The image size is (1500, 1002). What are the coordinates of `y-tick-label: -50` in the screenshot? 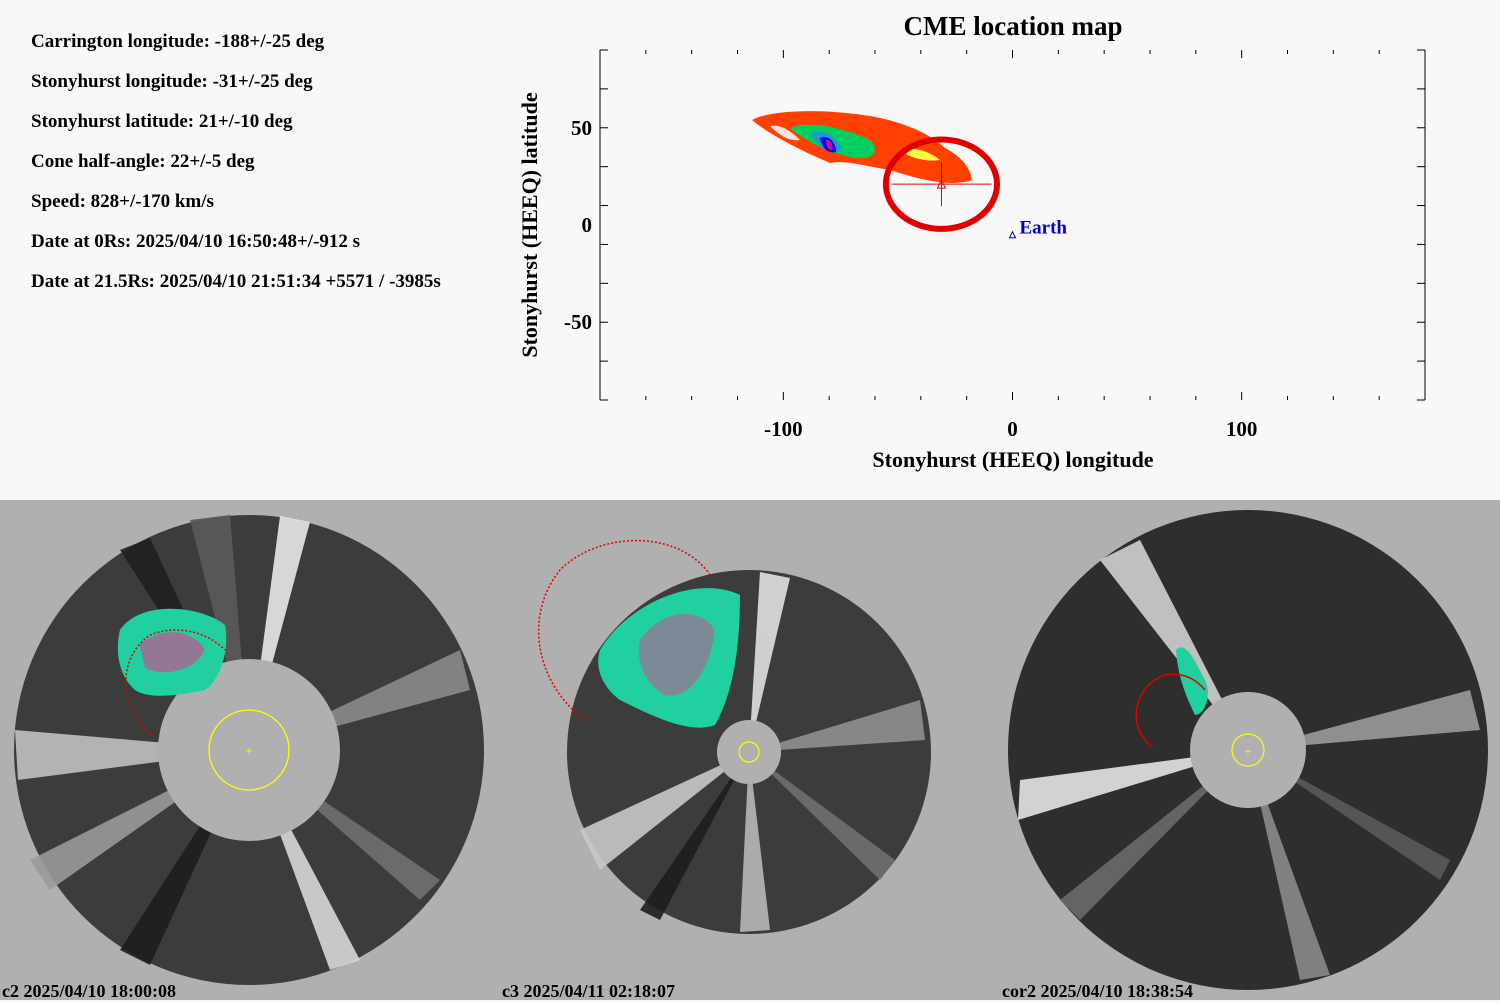 It's located at (578, 322).